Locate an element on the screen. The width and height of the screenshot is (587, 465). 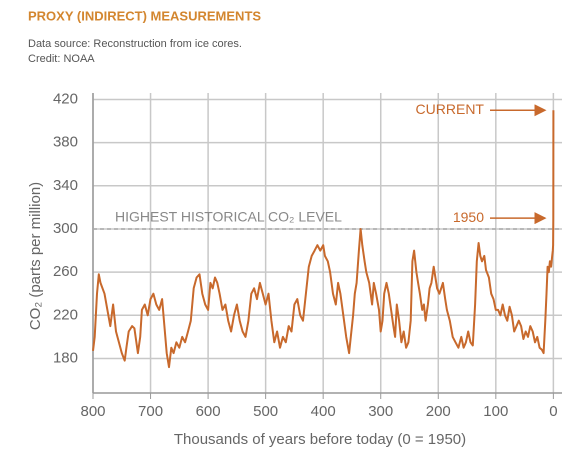
x-tick-label: 600 is located at coordinates (208, 411).